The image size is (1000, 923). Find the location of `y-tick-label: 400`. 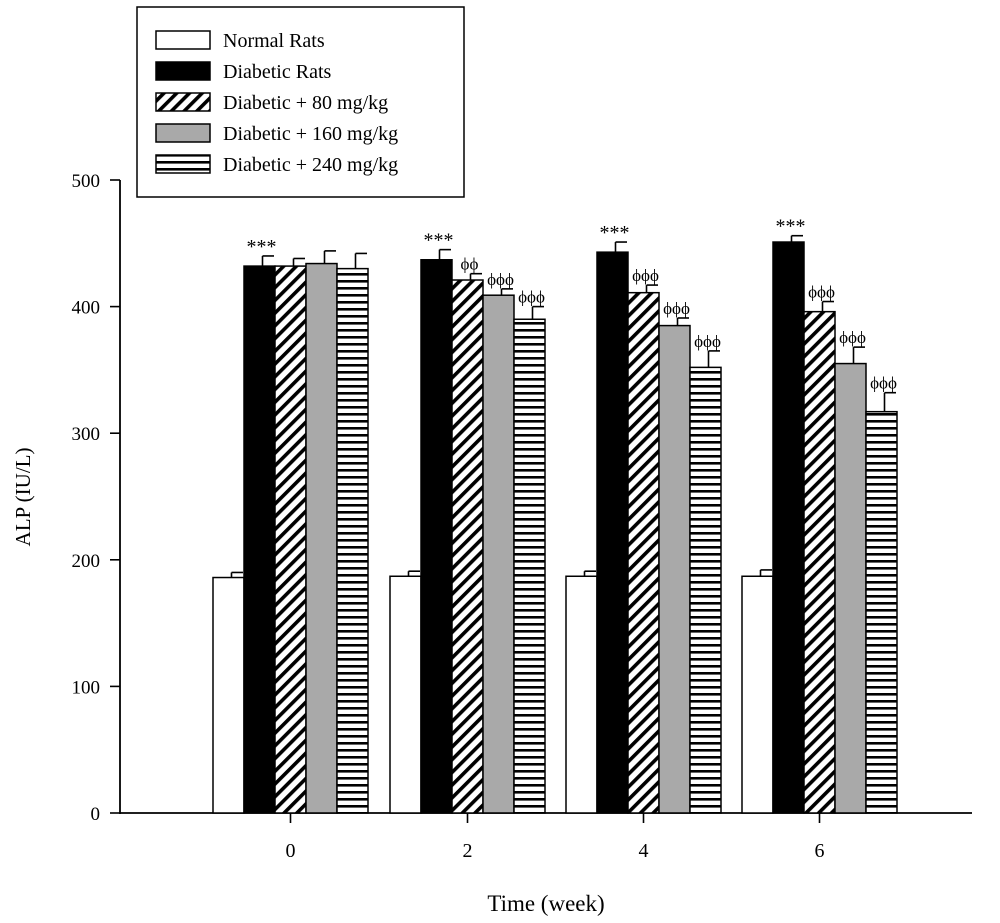

y-tick-label: 400 is located at coordinates (86, 308).